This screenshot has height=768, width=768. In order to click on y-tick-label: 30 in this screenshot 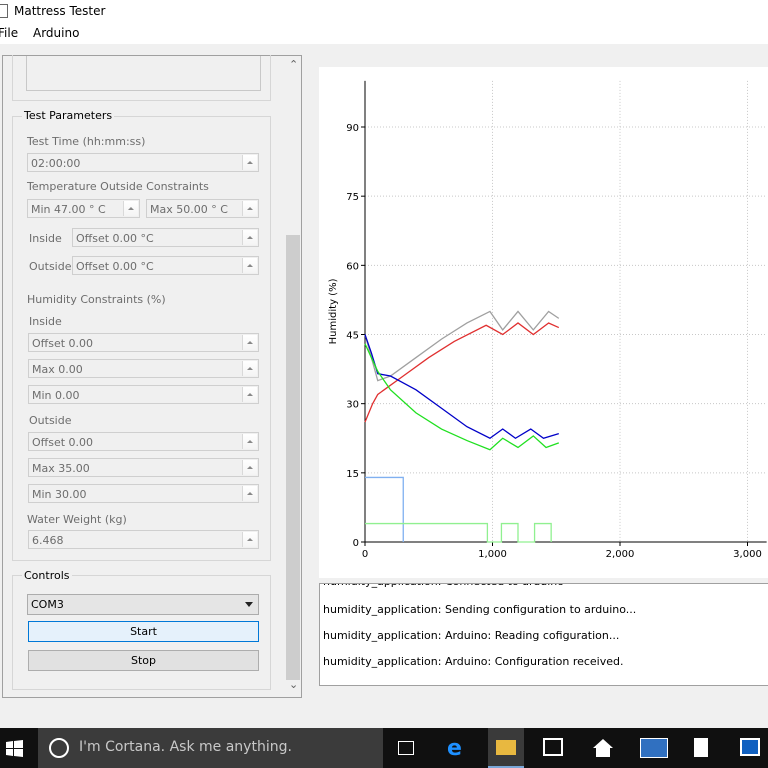, I will do `click(352, 405)`.